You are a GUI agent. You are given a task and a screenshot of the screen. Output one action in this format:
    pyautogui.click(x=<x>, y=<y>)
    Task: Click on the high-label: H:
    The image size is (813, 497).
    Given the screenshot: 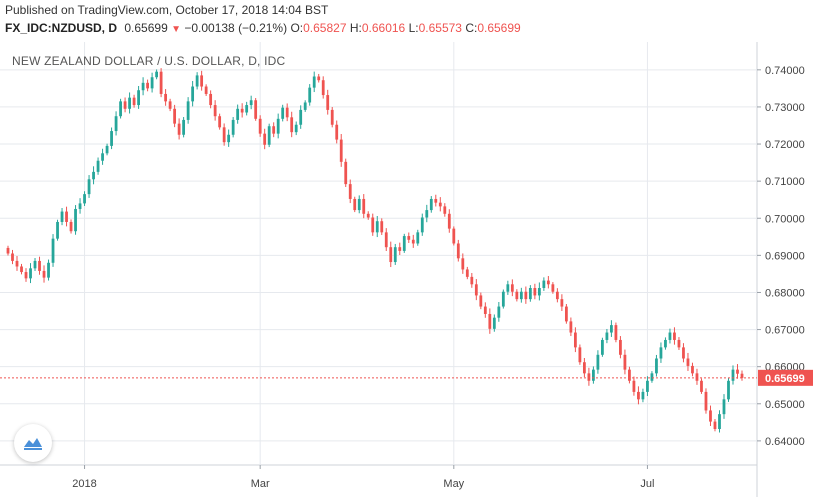 What is the action you would take?
    pyautogui.click(x=355, y=28)
    